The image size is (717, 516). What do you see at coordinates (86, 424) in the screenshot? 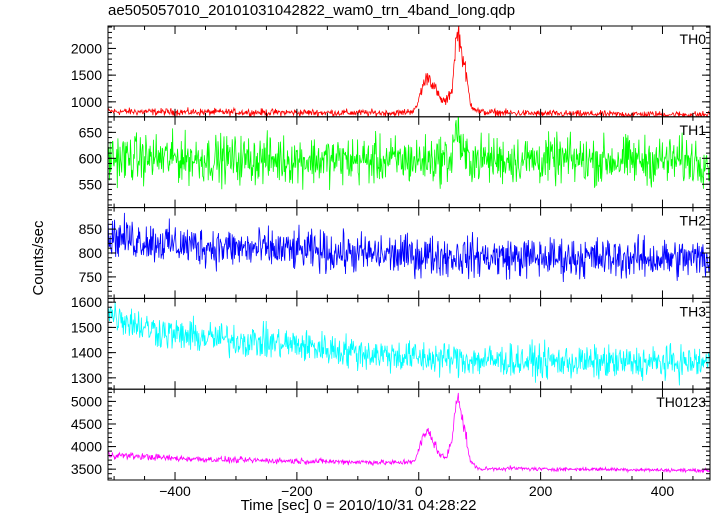
I see `y-tick-label: 4500` at bounding box center [86, 424].